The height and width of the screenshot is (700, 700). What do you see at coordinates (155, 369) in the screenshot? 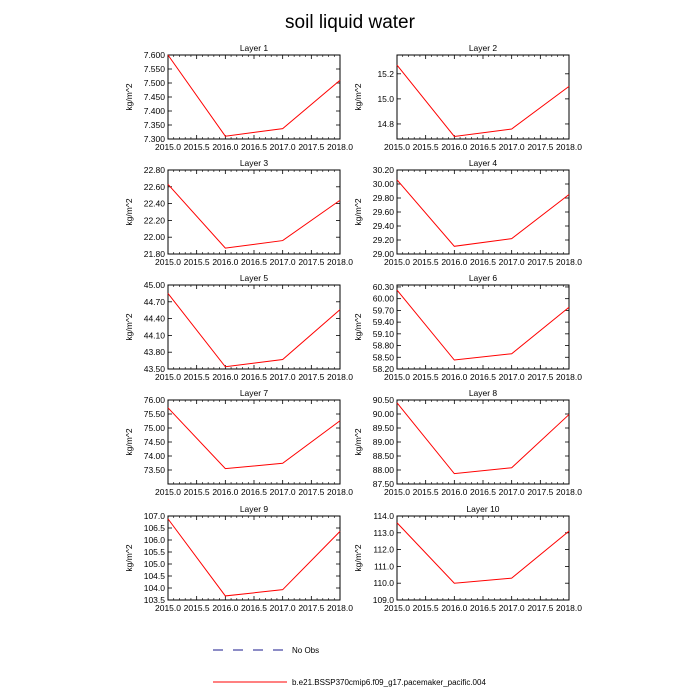
I see `y-tick-label: 43.50` at bounding box center [155, 369].